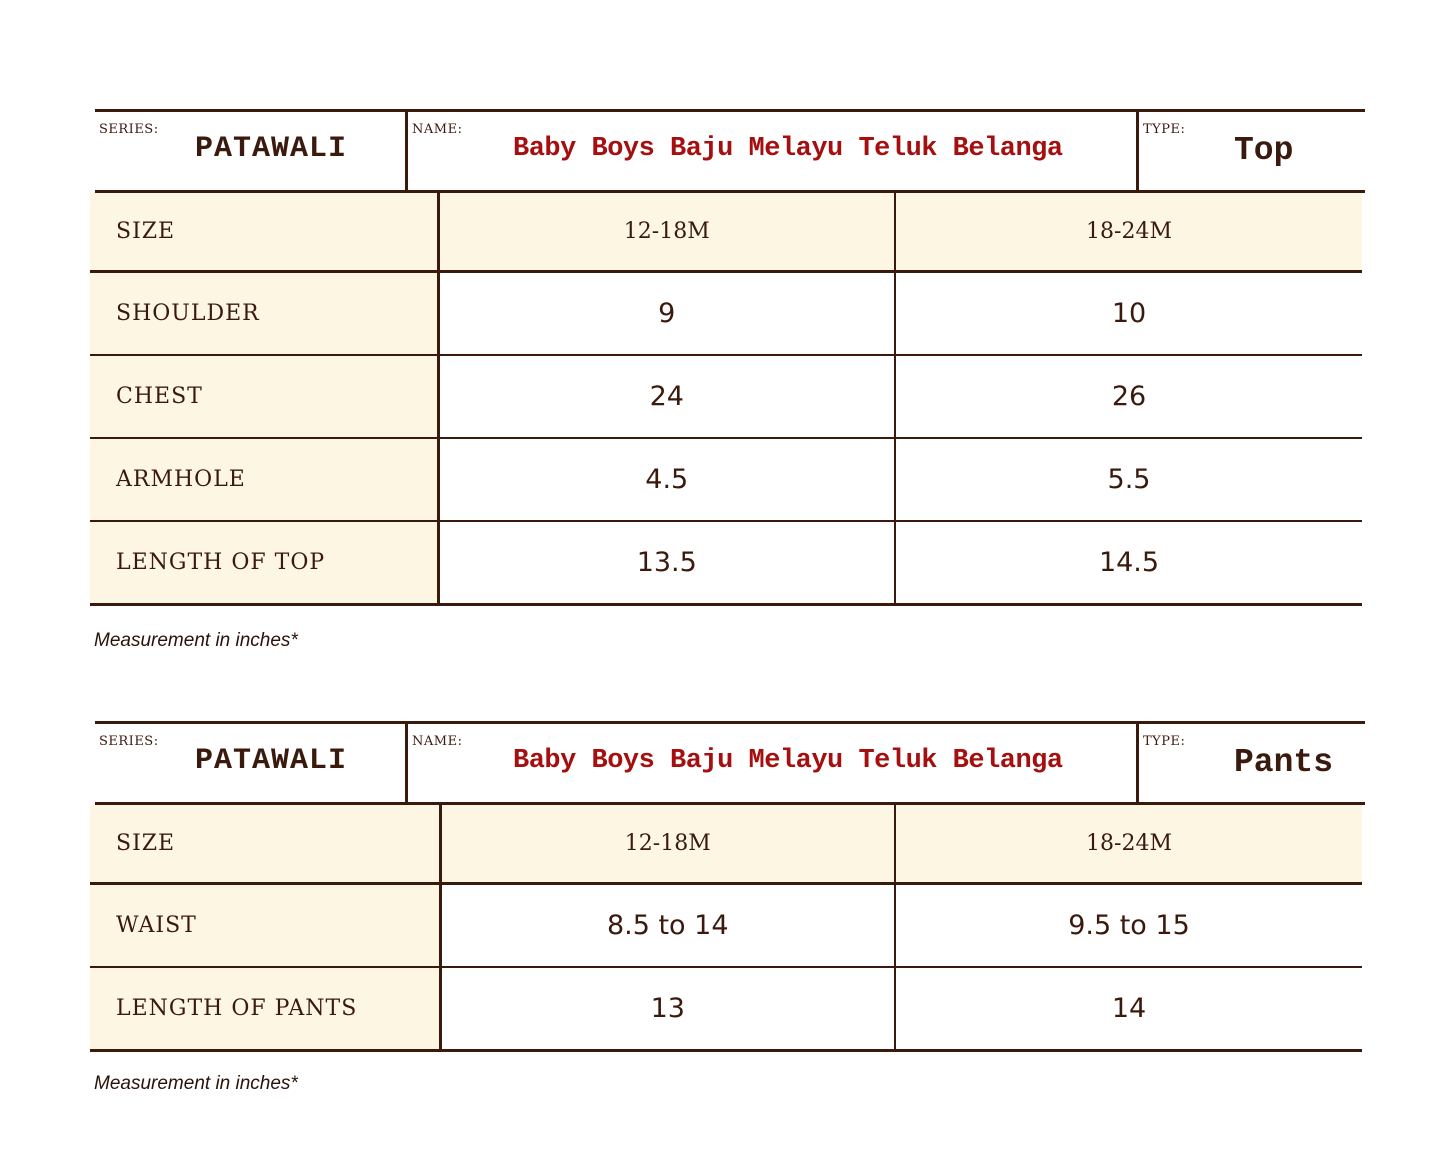 The image size is (1445, 1155). Describe the element at coordinates (1264, 150) in the screenshot. I see `type-value: Top` at that location.